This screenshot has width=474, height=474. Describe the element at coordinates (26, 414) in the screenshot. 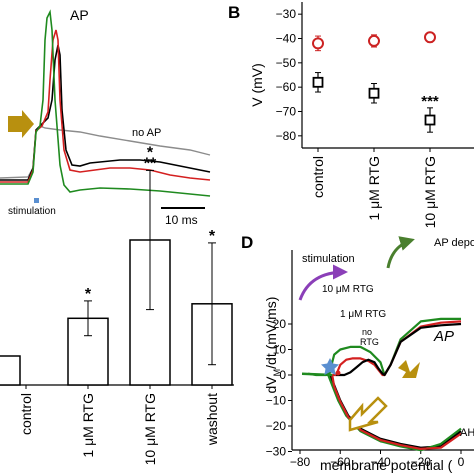

I see `c-xtick-label: control` at that location.